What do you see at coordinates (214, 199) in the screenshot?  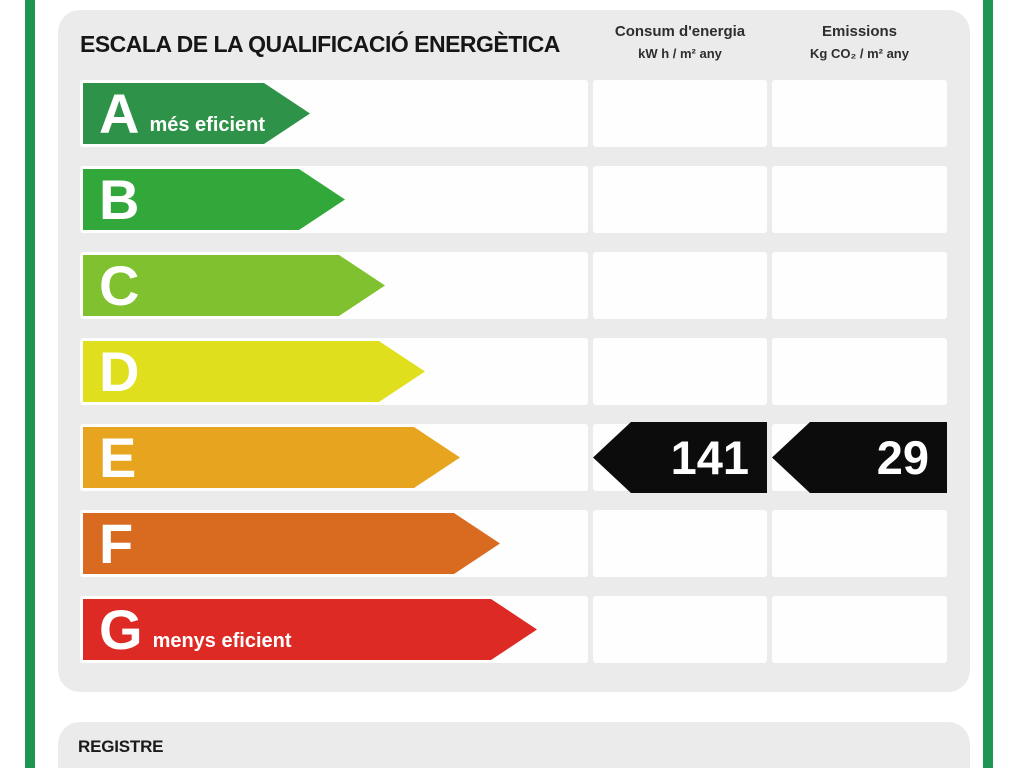 I see `rating-arrow-b: B` at bounding box center [214, 199].